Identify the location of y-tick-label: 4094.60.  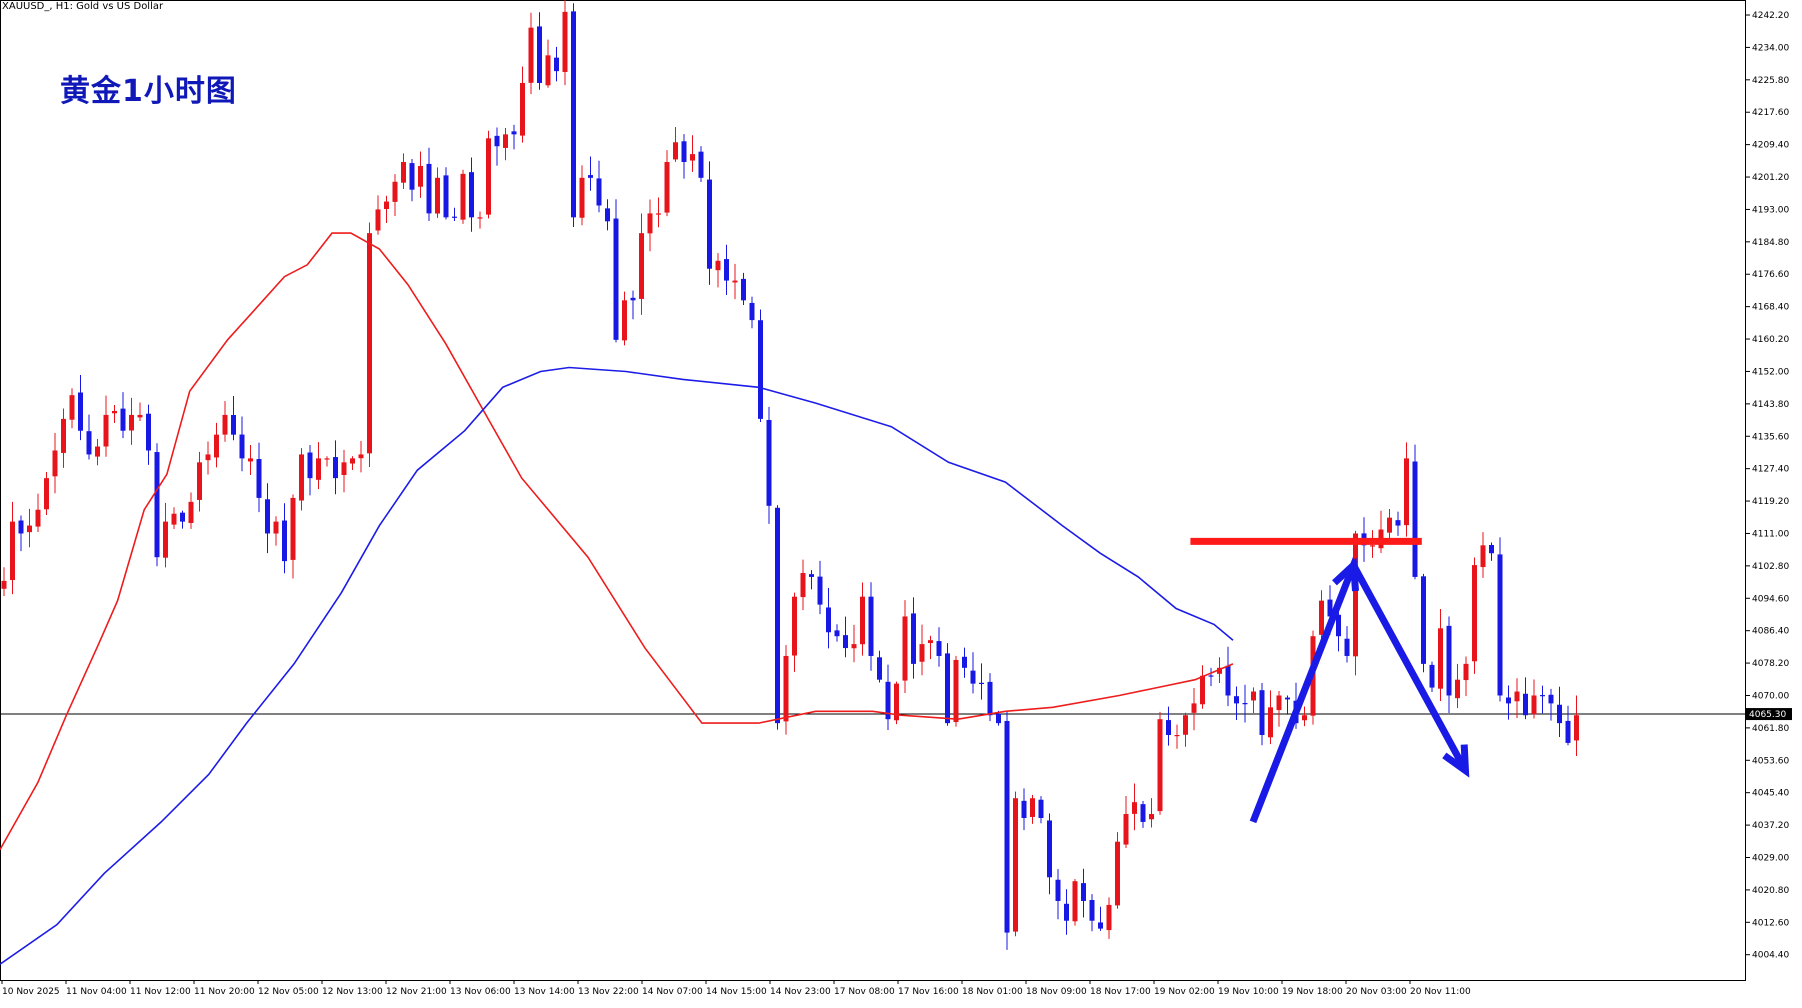
(1770, 599).